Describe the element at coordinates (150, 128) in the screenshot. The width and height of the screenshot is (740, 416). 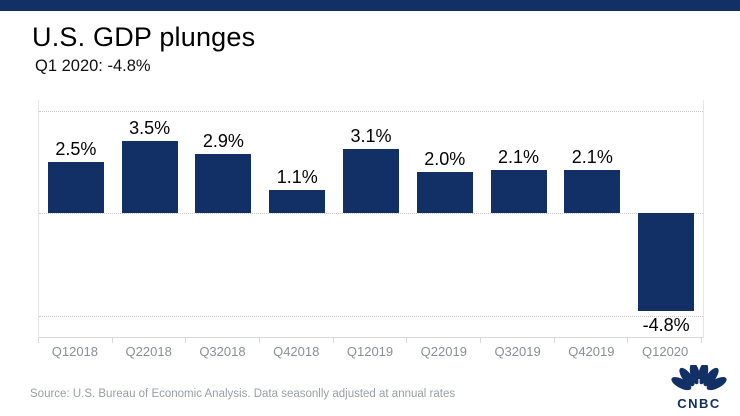
I see `bar-value-label-Q22018: 3.5%` at that location.